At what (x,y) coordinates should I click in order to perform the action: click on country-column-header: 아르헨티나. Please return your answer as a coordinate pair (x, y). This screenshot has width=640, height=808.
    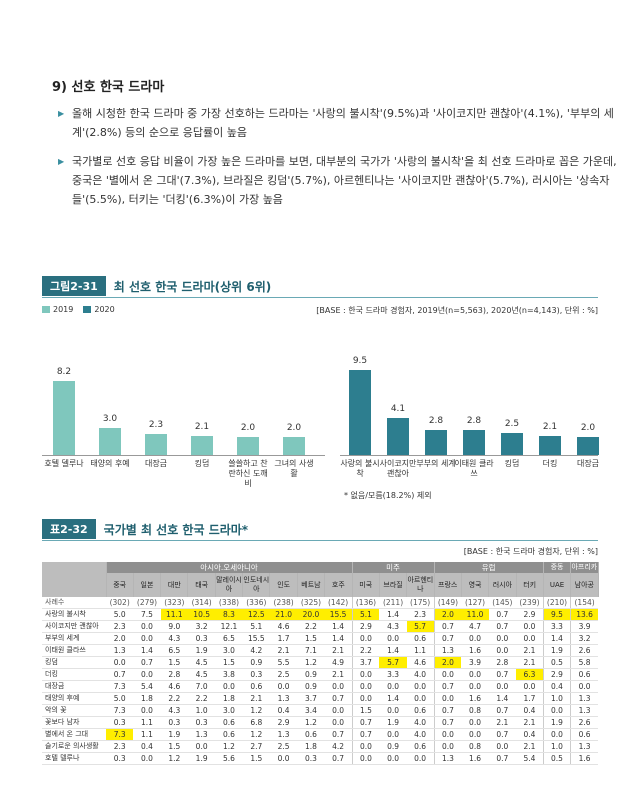
    Looking at the image, I should click on (420, 585).